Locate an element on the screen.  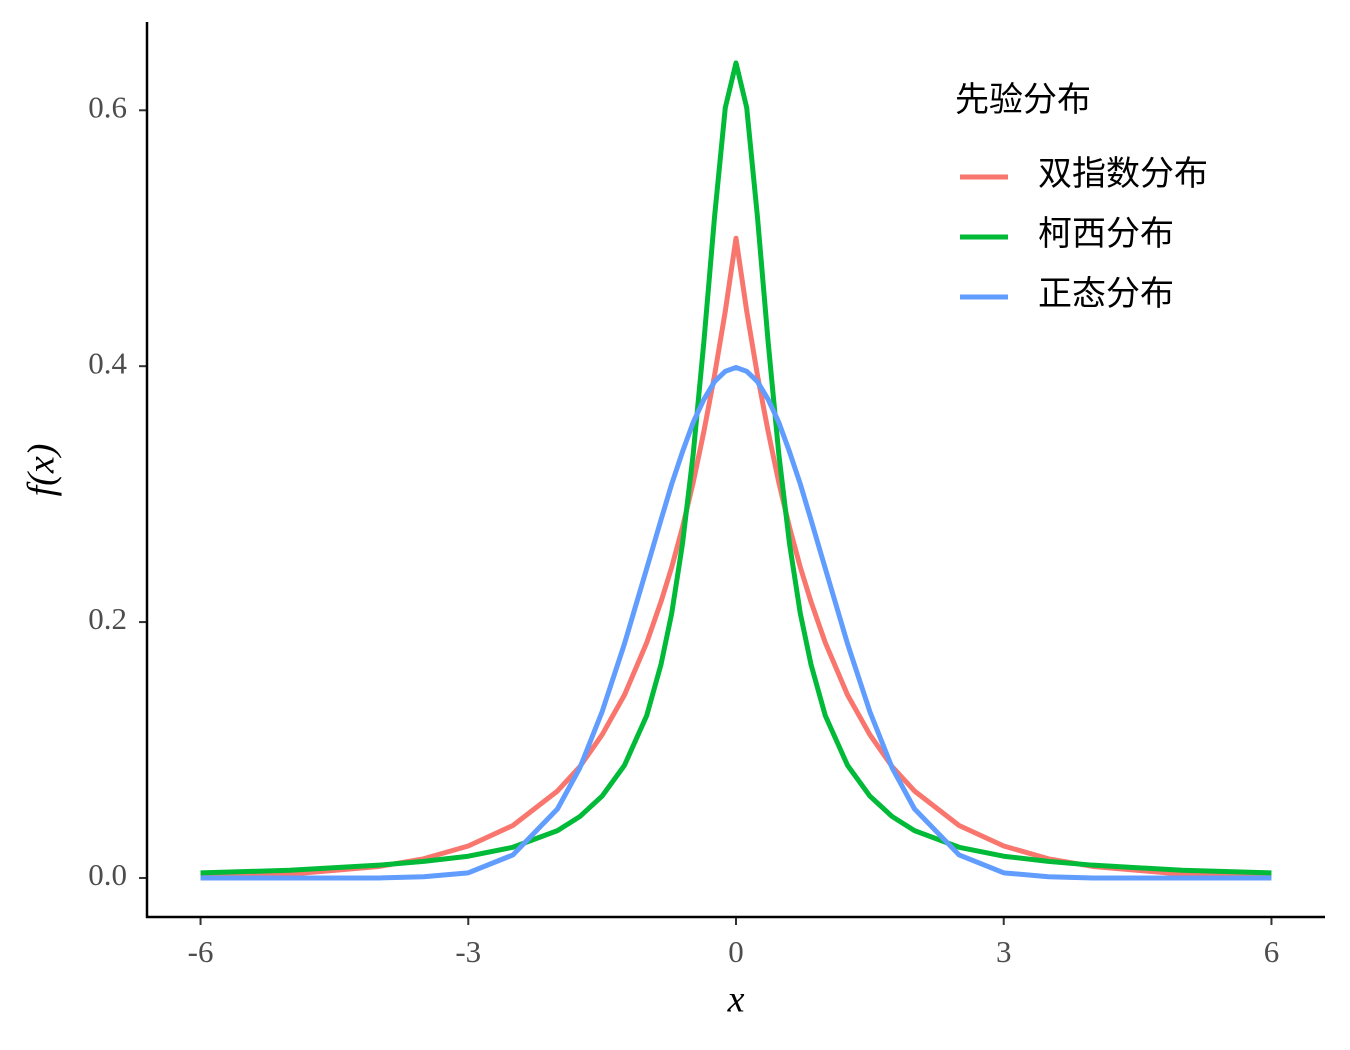
y-tick-label: 0.6 is located at coordinates (107, 106).